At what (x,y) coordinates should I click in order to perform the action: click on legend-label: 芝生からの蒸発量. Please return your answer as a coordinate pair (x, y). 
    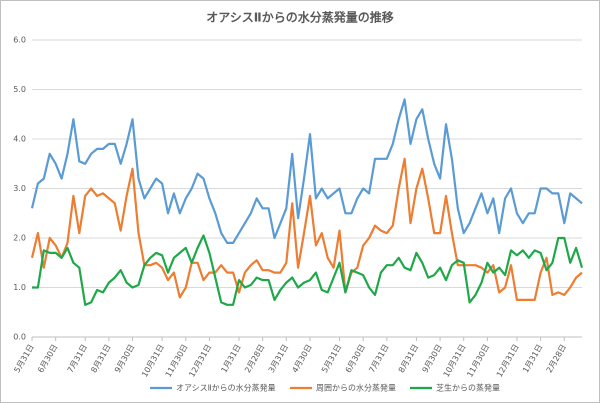
    Looking at the image, I should click on (468, 388).